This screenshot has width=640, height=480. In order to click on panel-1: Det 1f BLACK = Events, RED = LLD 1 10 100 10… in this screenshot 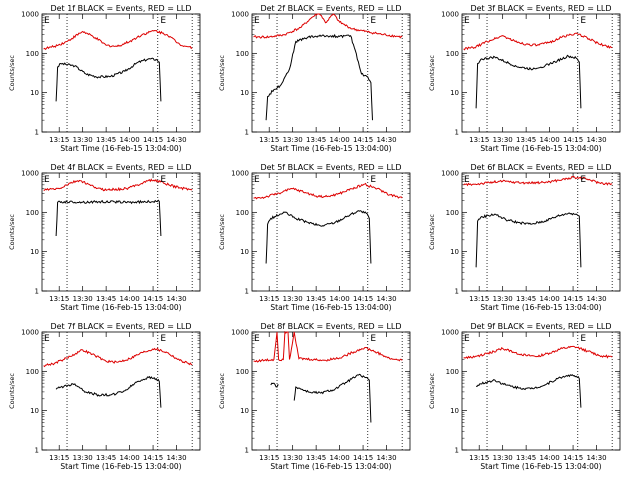, I will do `click(104, 78)`.